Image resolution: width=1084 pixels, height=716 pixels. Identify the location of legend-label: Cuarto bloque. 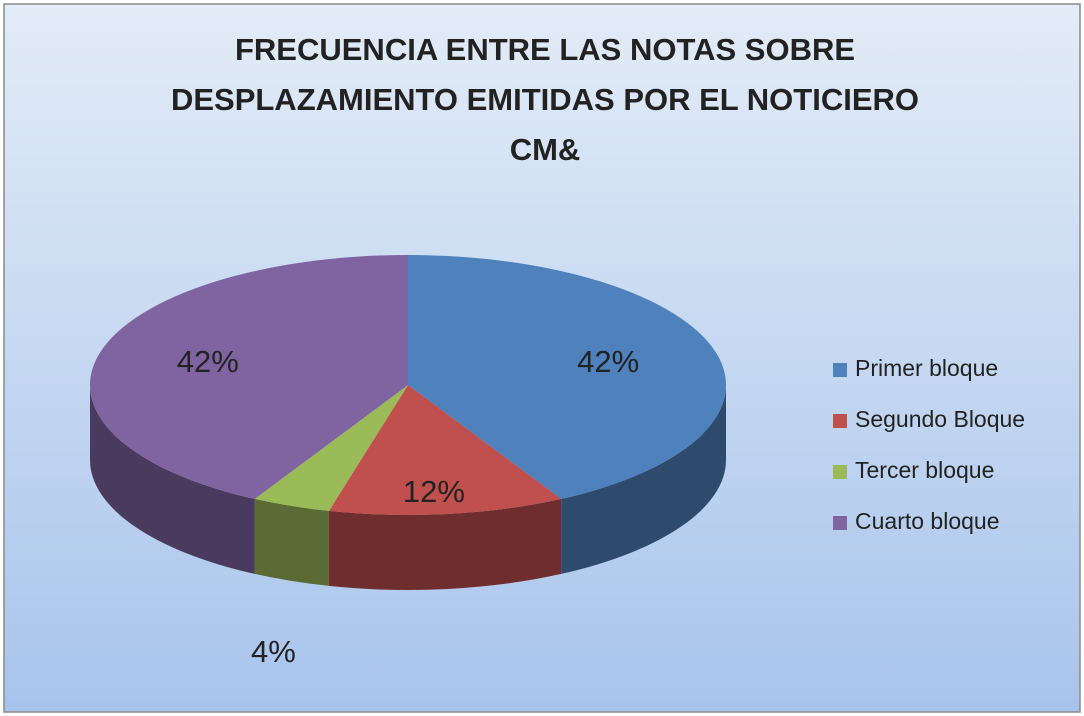
(927, 521).